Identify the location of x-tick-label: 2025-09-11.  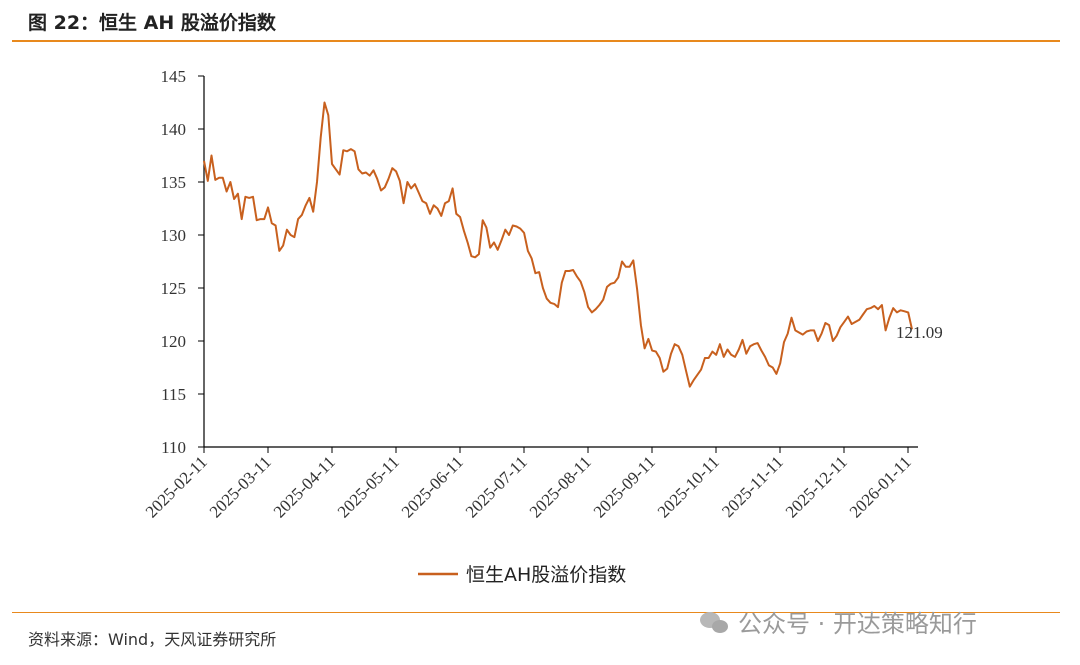
(624, 486).